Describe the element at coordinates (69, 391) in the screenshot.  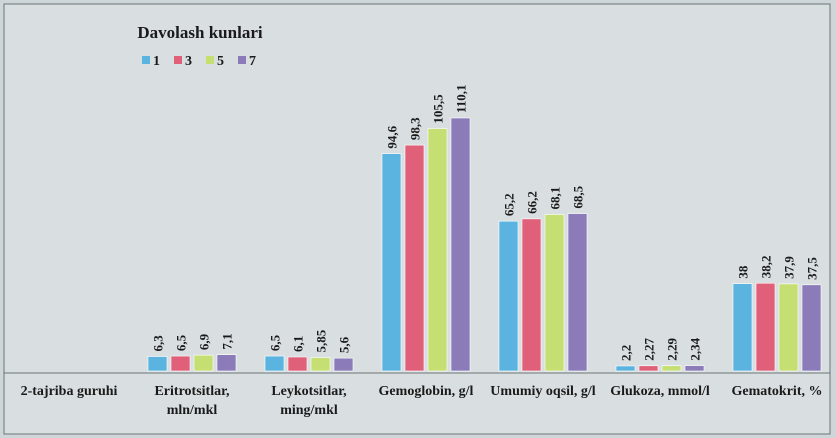
I see `group-label: 2-tajriba guruhi` at that location.